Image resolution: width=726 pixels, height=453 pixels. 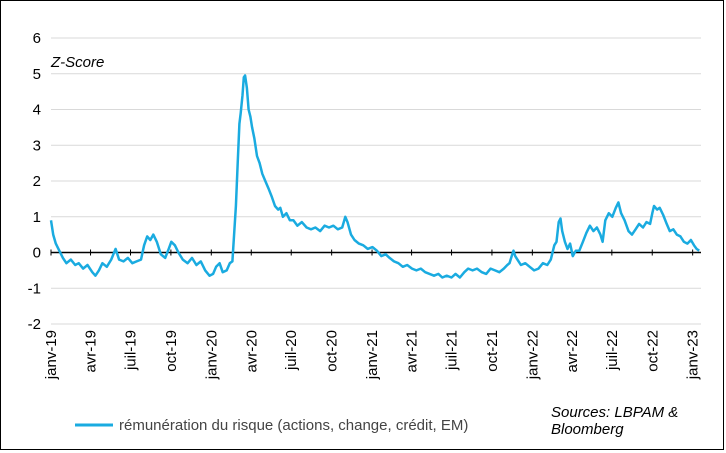 What do you see at coordinates (34, 324) in the screenshot?
I see `y-tick-label: -2` at bounding box center [34, 324].